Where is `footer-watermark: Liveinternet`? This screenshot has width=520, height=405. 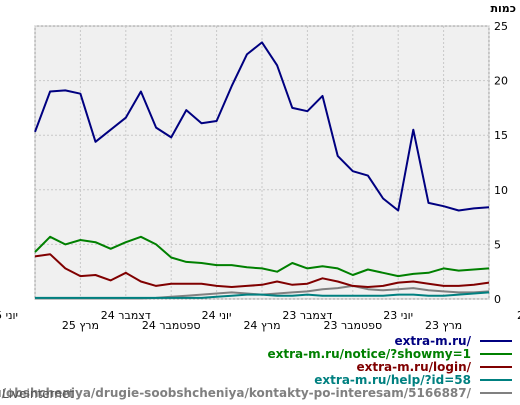
footer-watermark: Liveinternet is located at coordinates (38, 394).